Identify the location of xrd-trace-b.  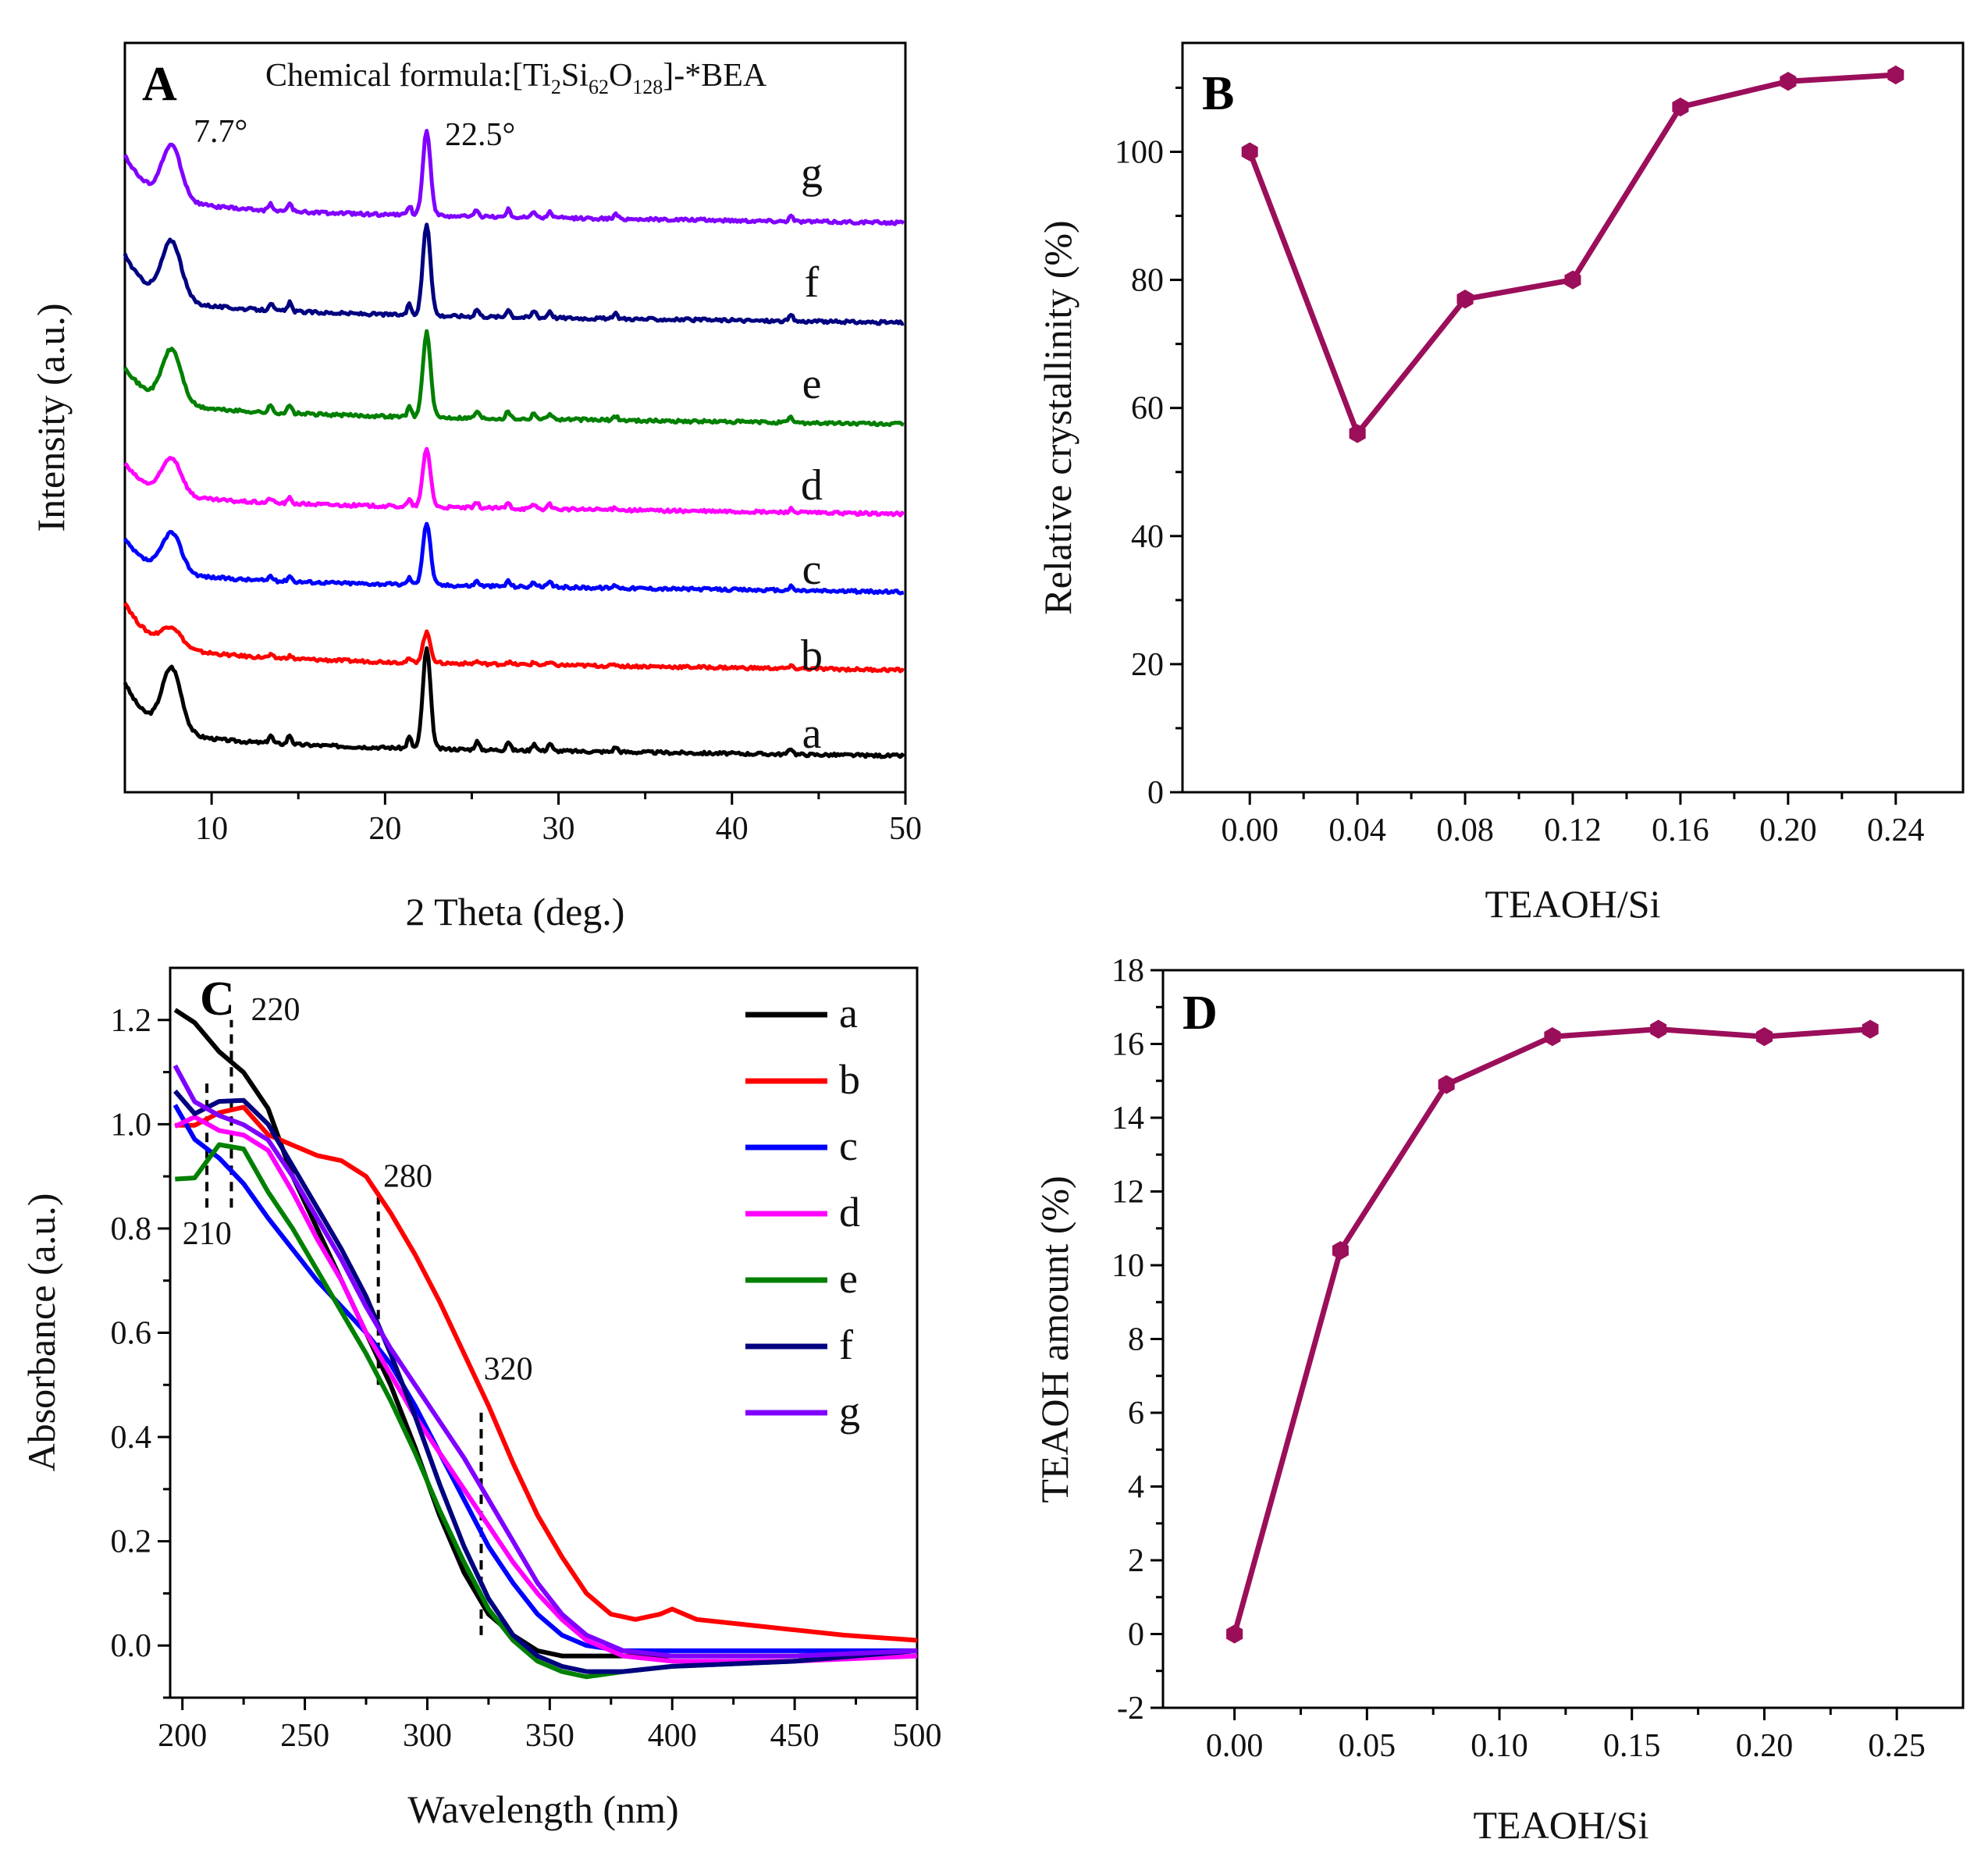
(514, 638).